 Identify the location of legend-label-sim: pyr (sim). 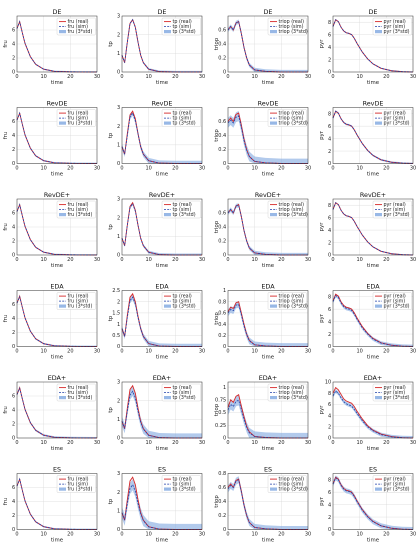
(395, 485).